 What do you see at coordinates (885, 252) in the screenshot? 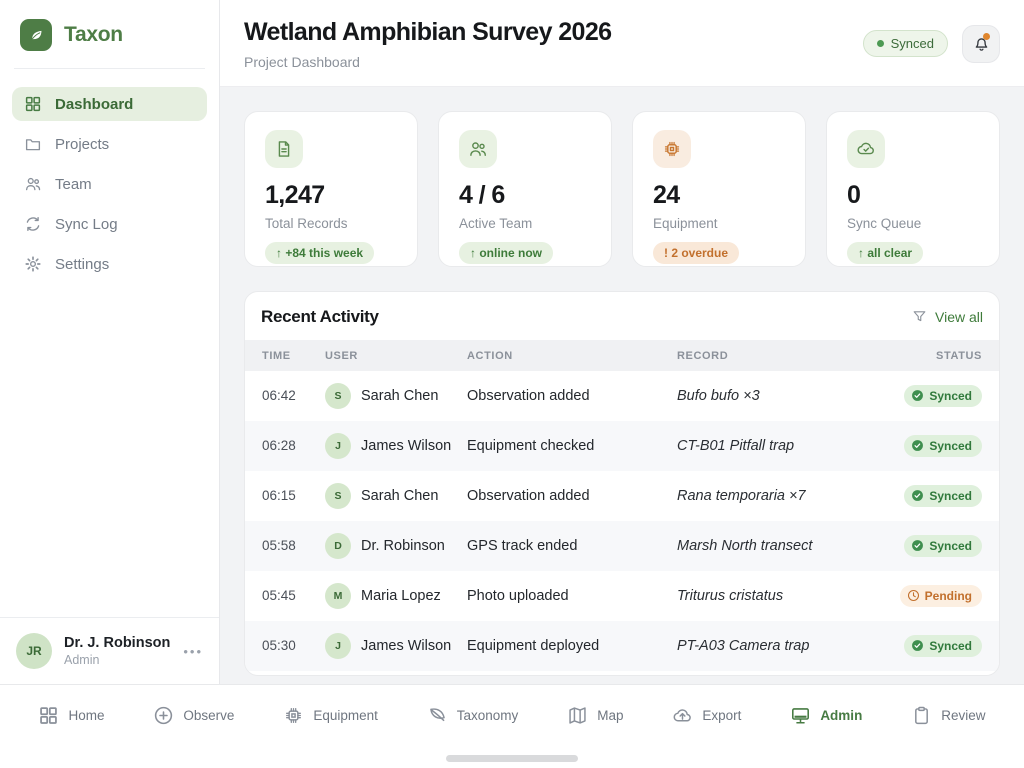
I see `stat-badge: ↑ all clear` at bounding box center [885, 252].